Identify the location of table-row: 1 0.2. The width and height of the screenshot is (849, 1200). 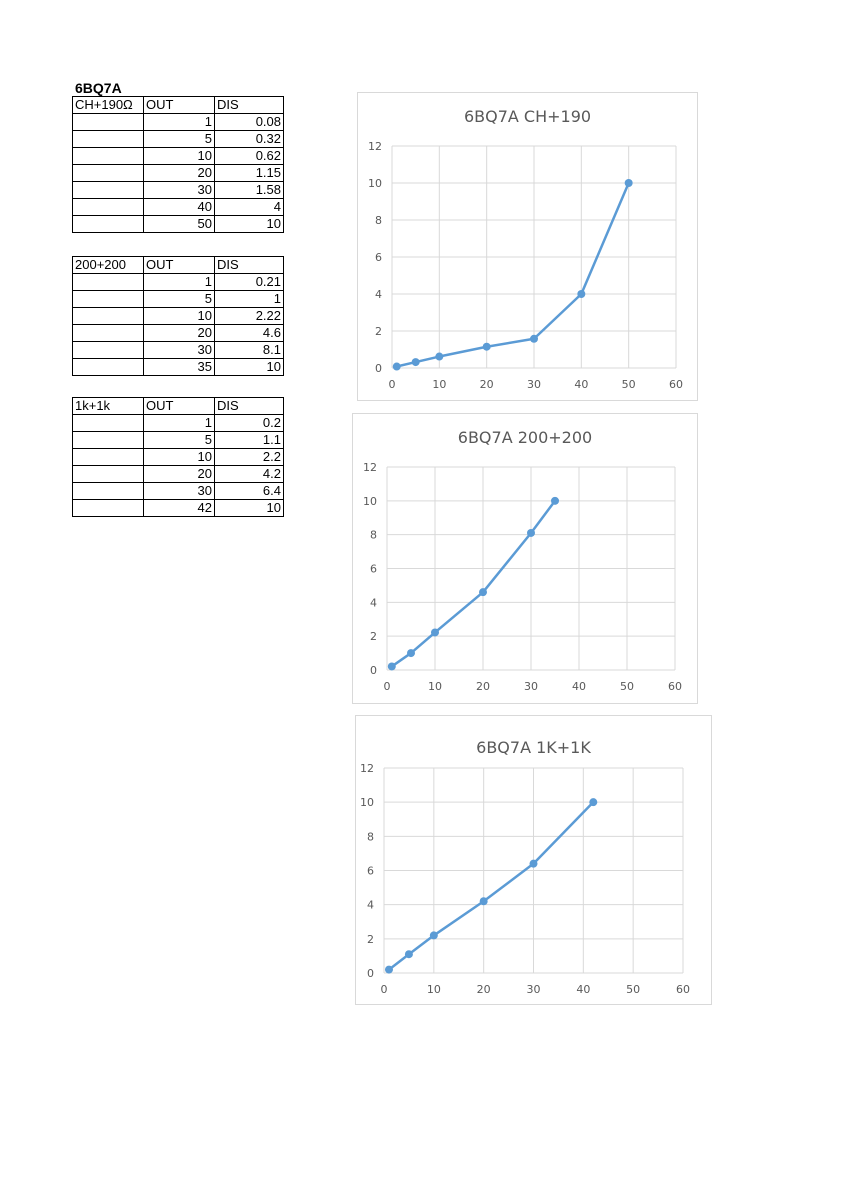
(178, 423).